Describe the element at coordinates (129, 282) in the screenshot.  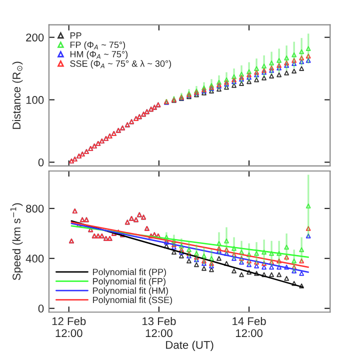
I see `legend-label: Polynomial fit (FP)` at that location.